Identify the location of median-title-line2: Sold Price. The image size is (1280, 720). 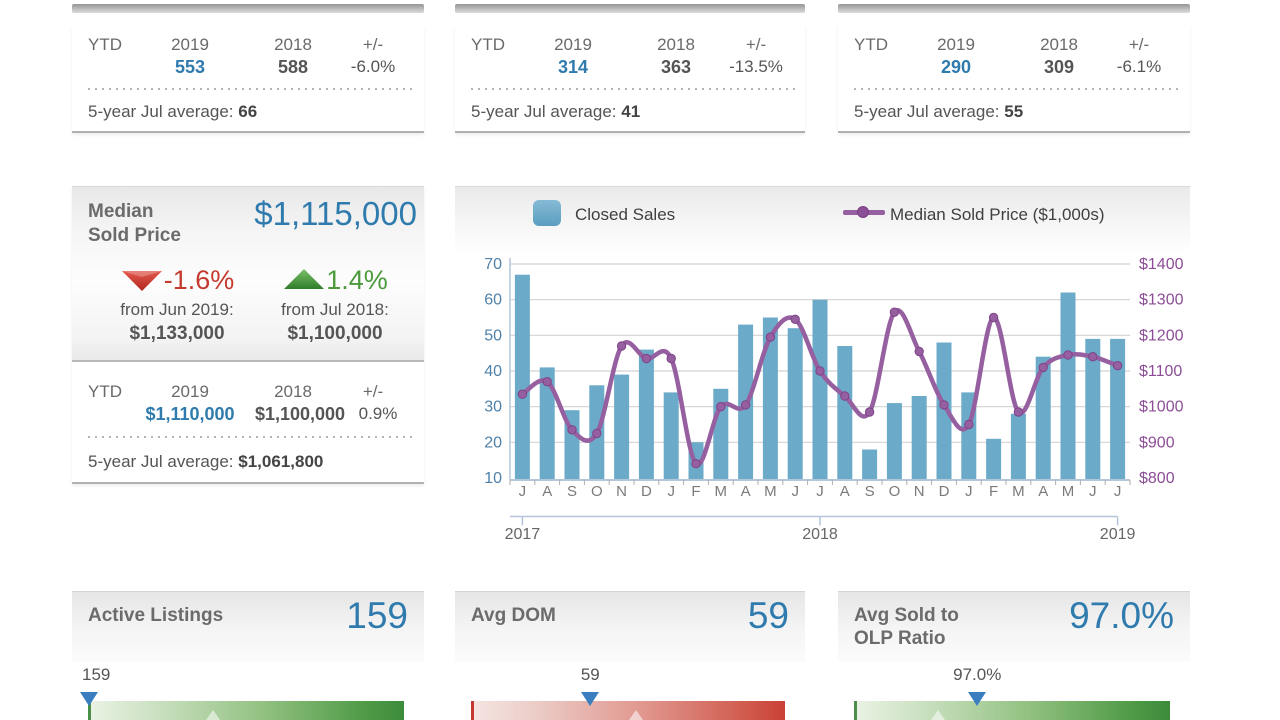
(134, 235).